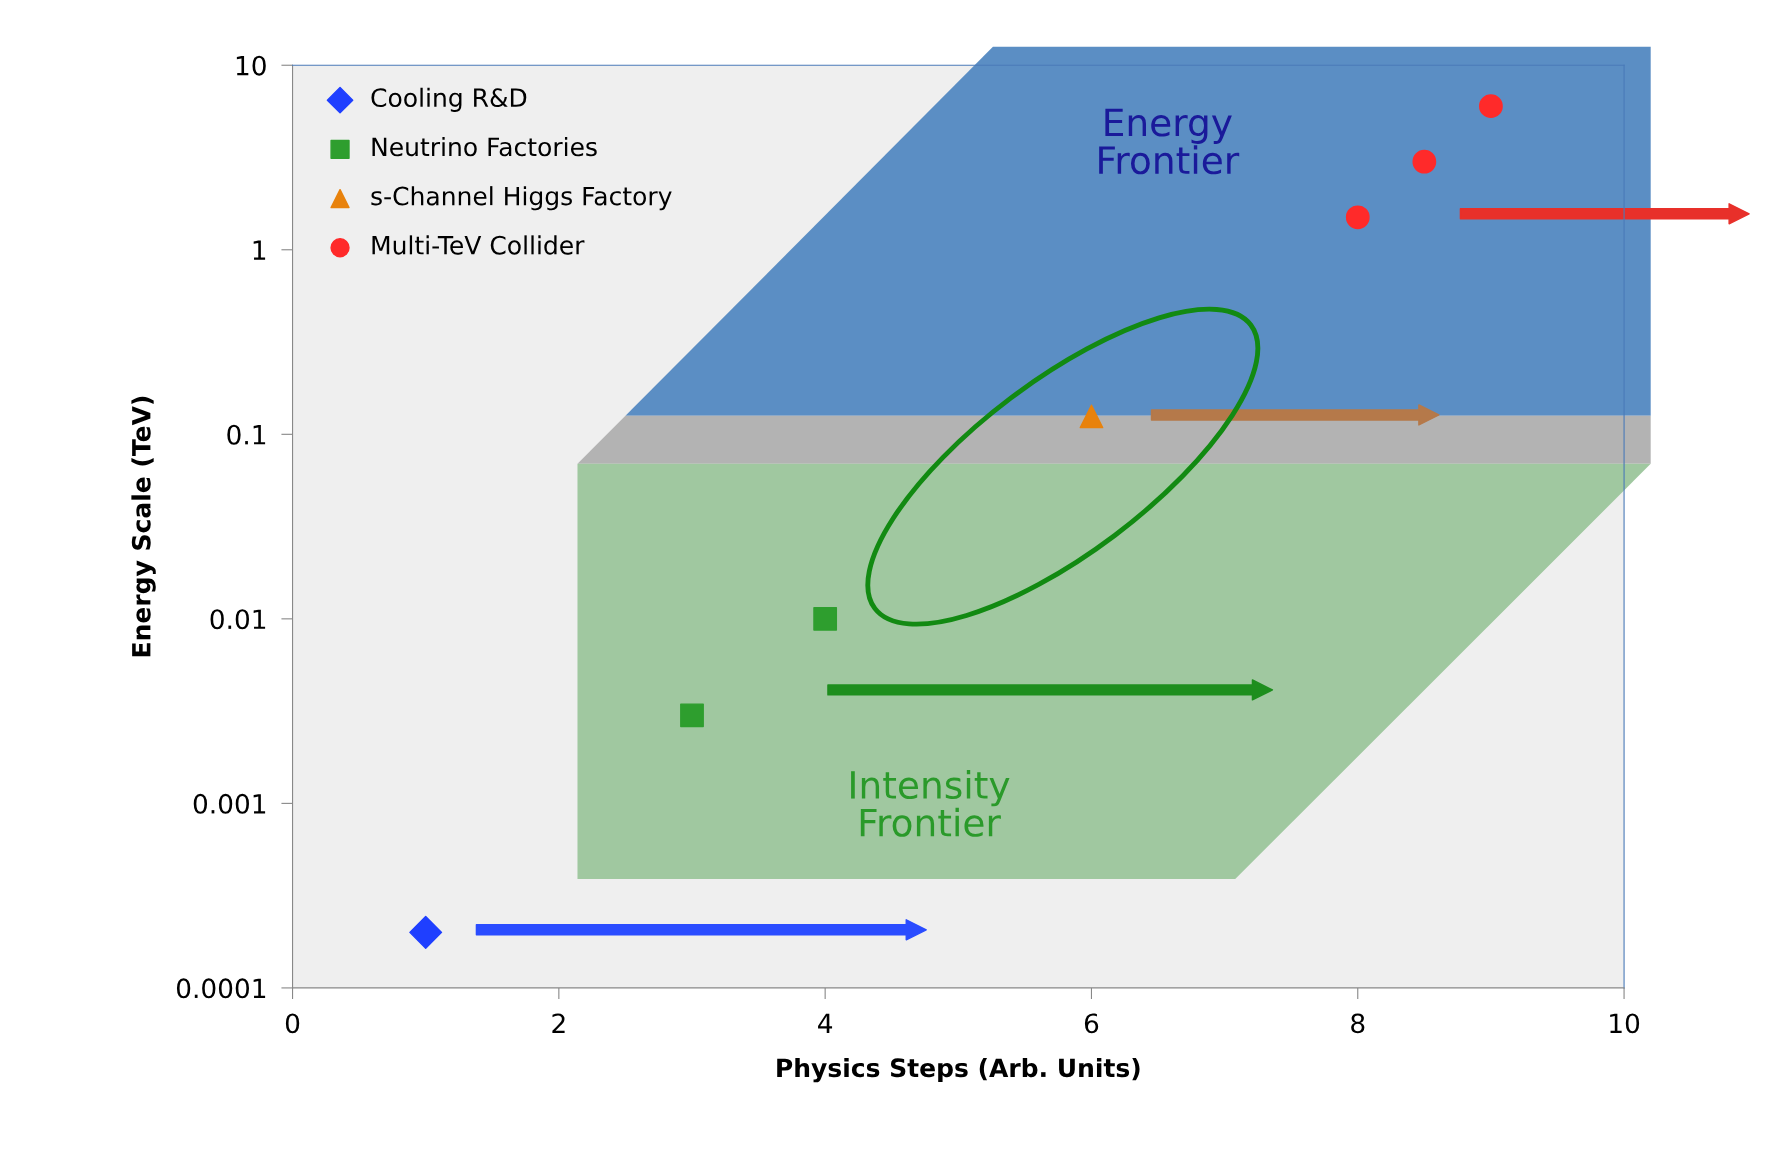  Describe the element at coordinates (259, 250) in the screenshot. I see `y-tick-label: 1` at that location.